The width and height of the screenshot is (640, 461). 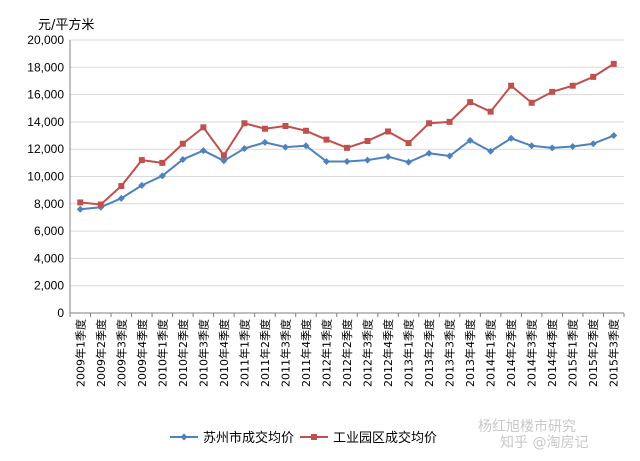 I want to click on y-tick-label: 16,000, so click(x=45, y=95).